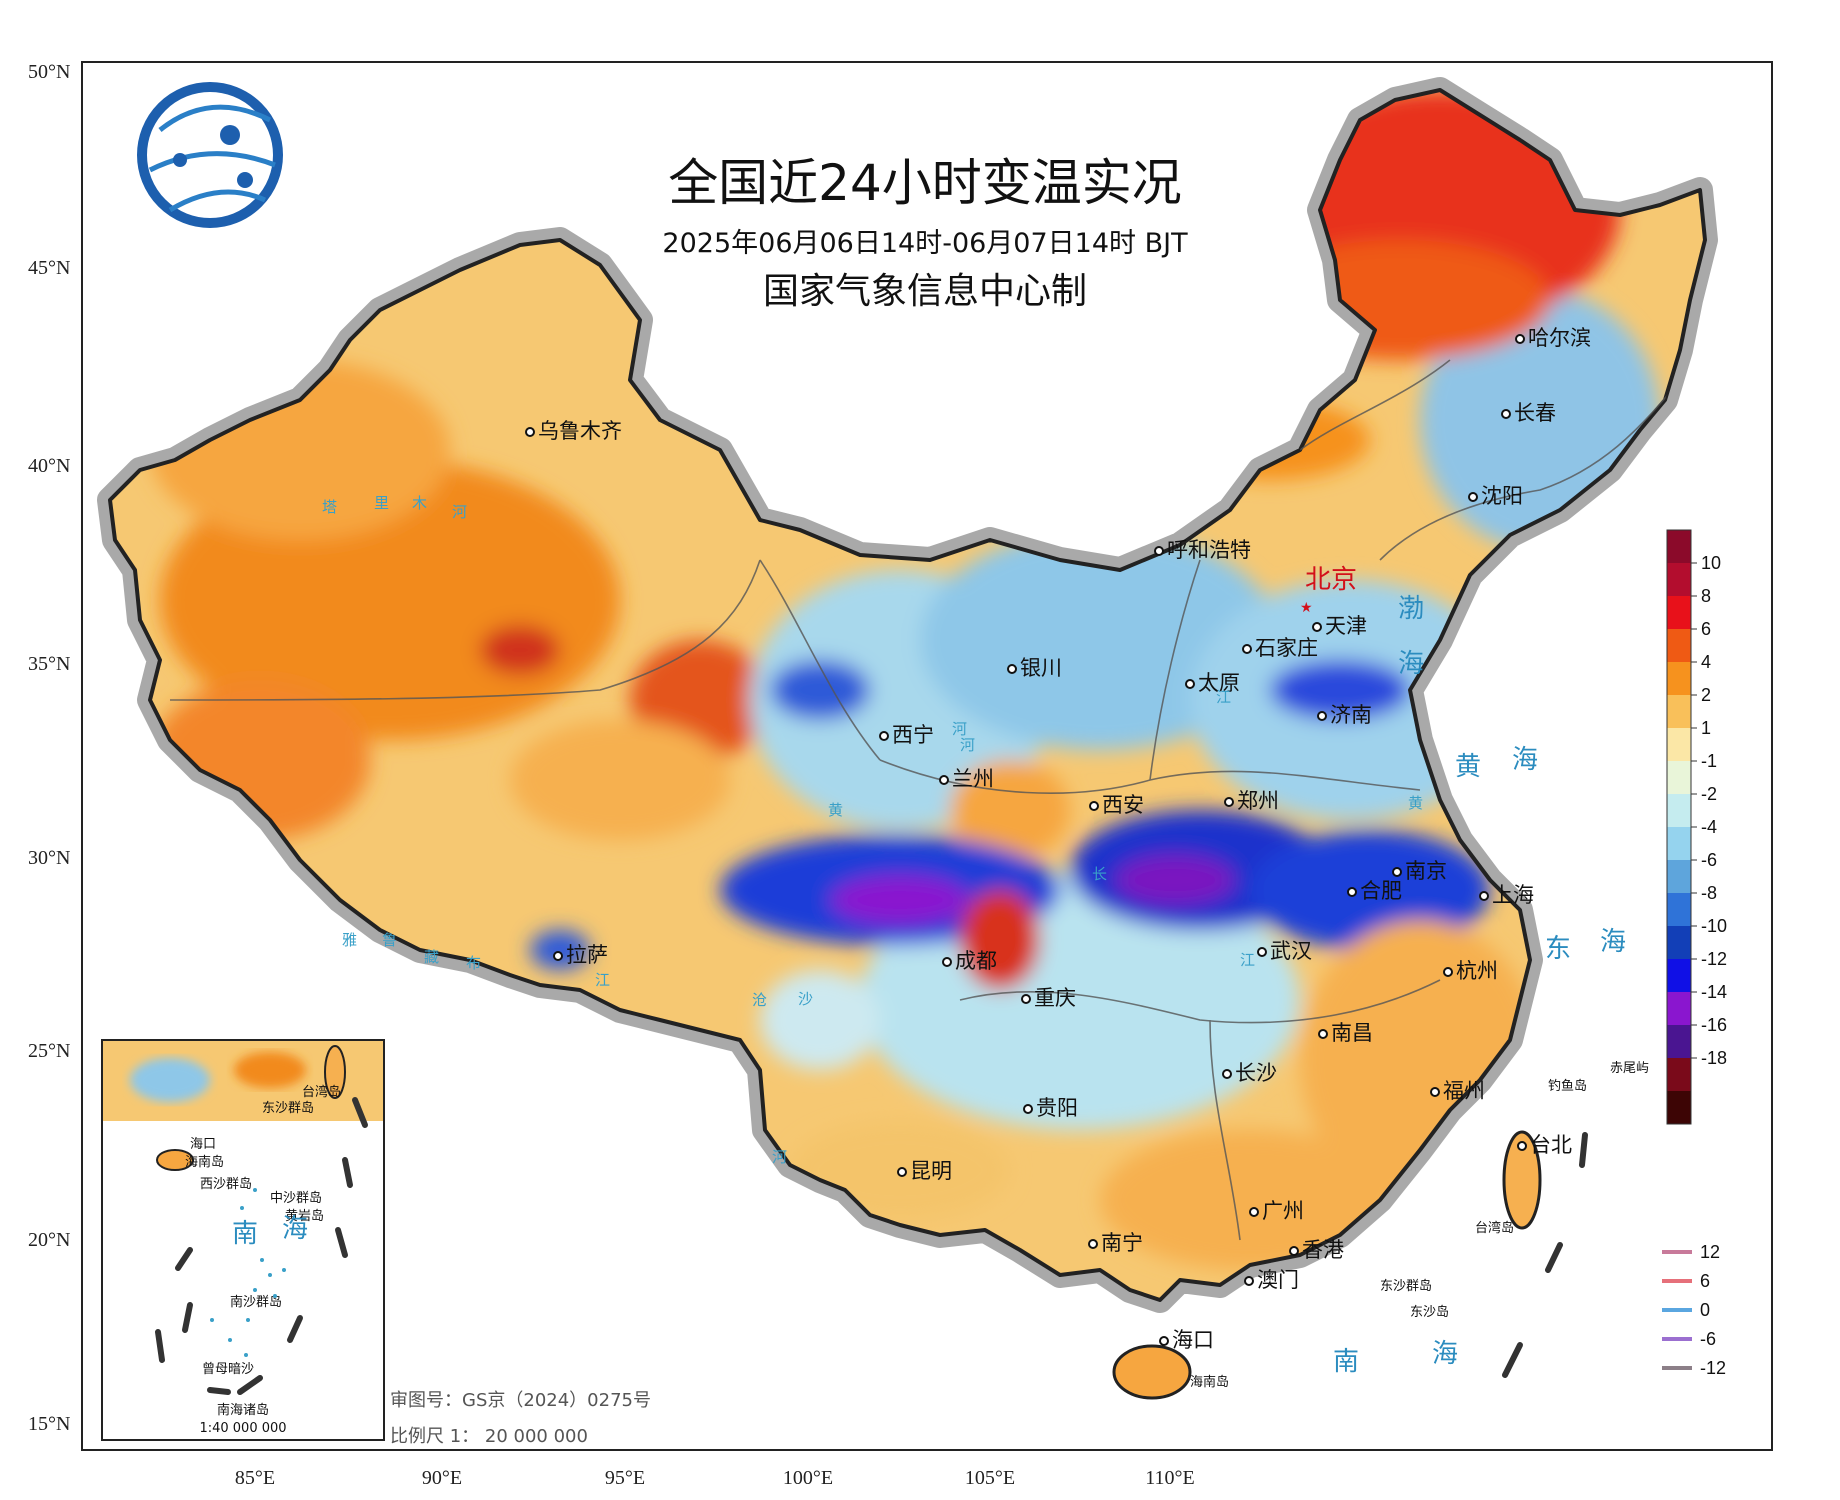 Image resolution: width=1840 pixels, height=1500 pixels. I want to click on inset-label: 曾母暗沙, so click(228, 1369).